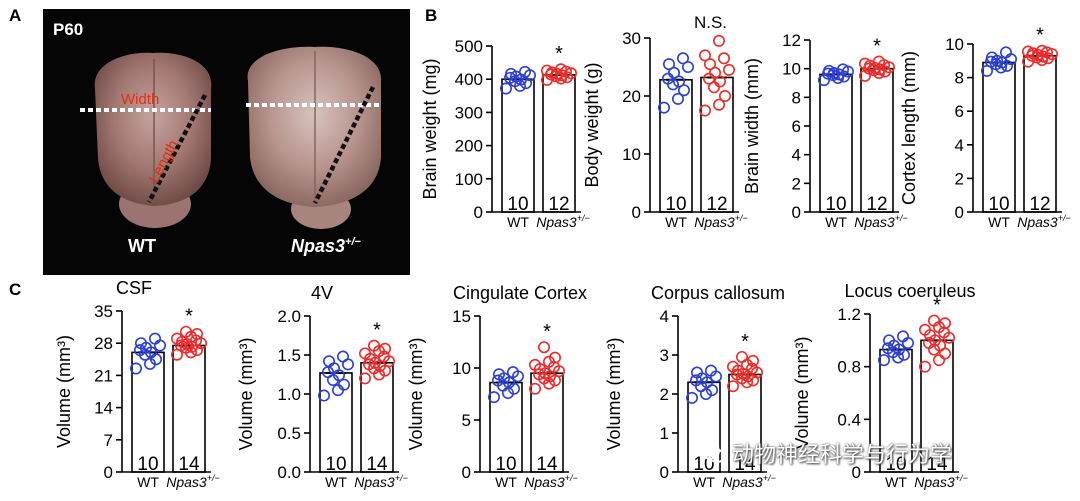 The height and width of the screenshot is (501, 1080). I want to click on brain-width-point-npas3, so click(864, 63).